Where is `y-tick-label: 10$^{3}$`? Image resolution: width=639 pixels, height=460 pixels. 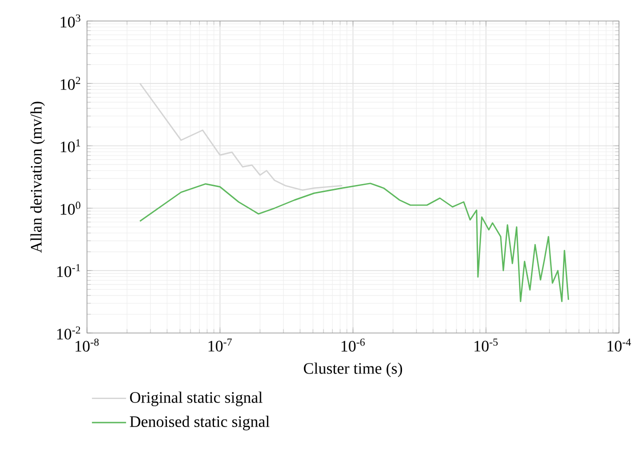 y-tick-label: 10$^{3}$ is located at coordinates (70, 21).